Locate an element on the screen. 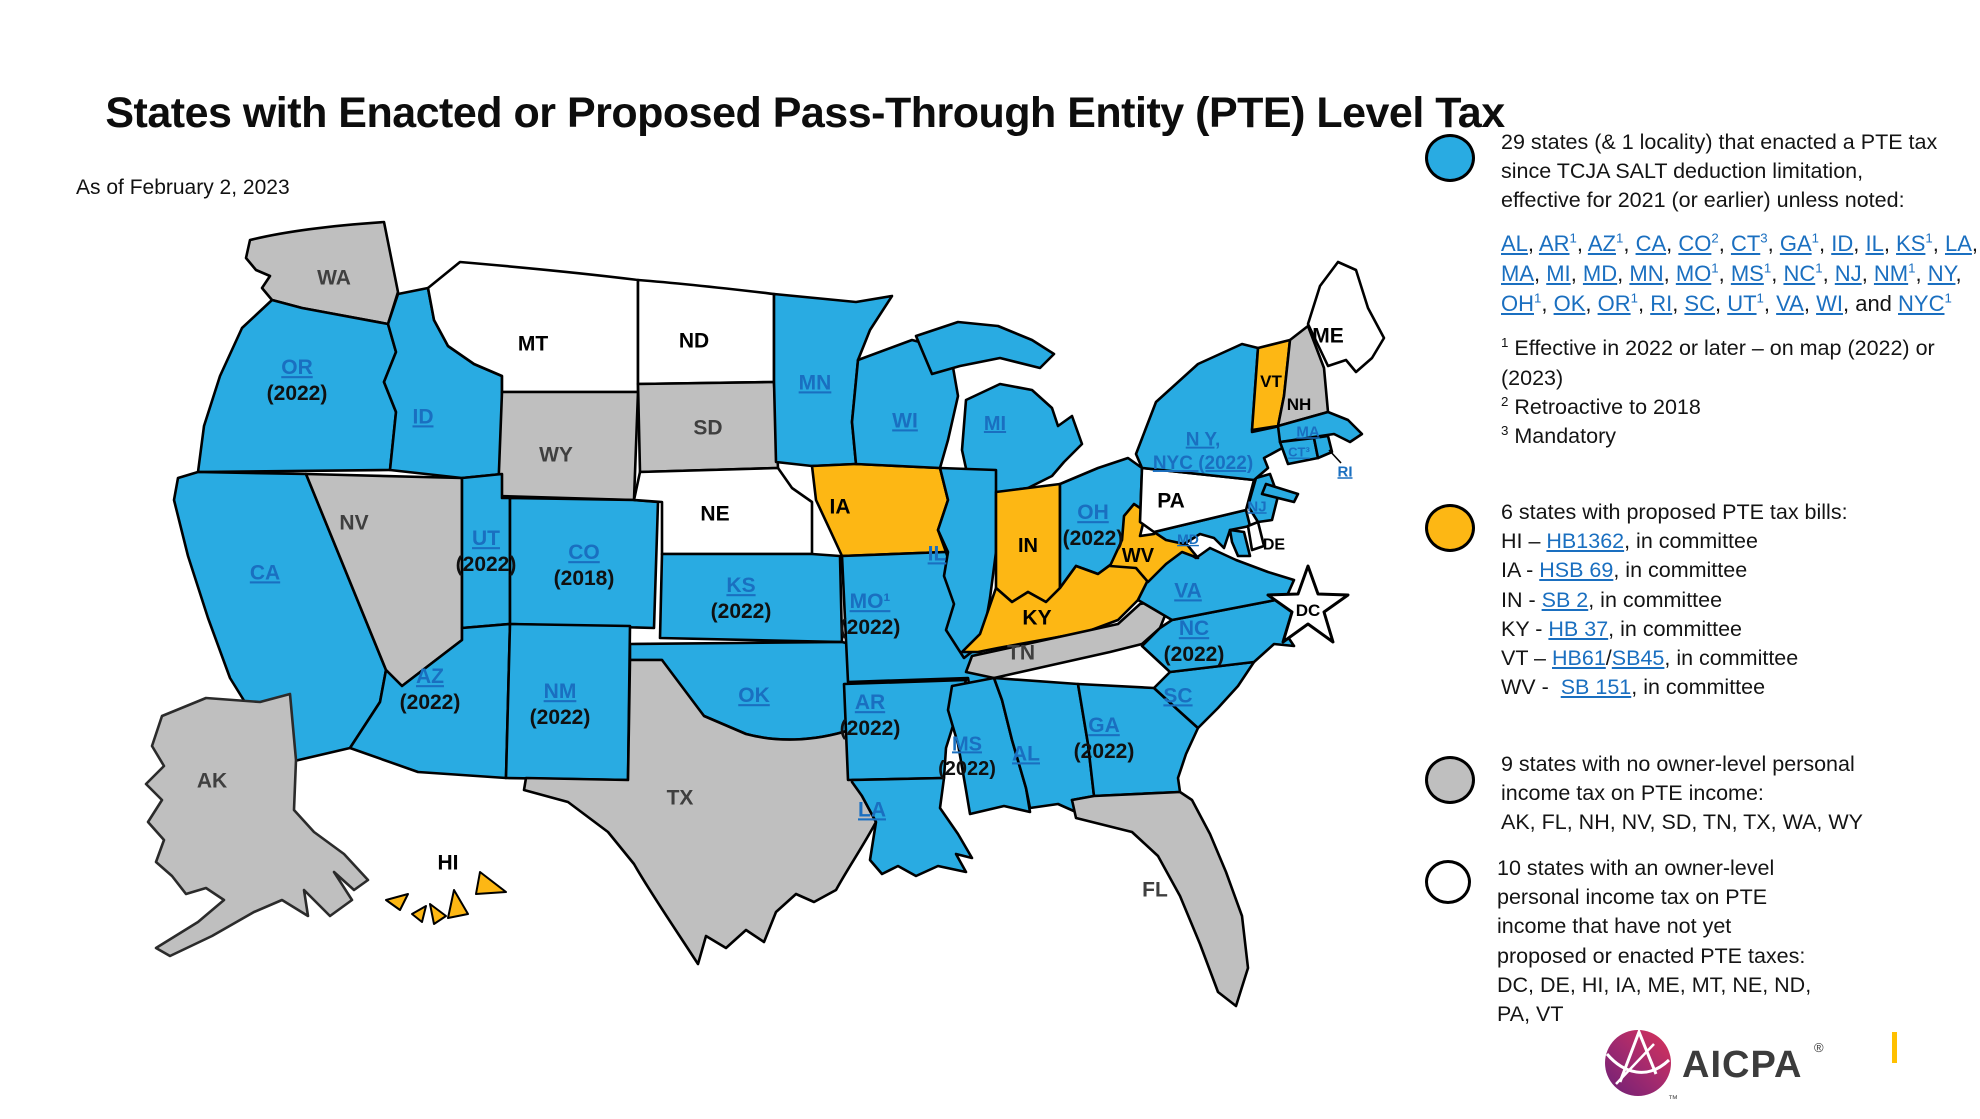 This screenshot has height=1119, width=1980. legend-link-SC: SC is located at coordinates (1699, 303).